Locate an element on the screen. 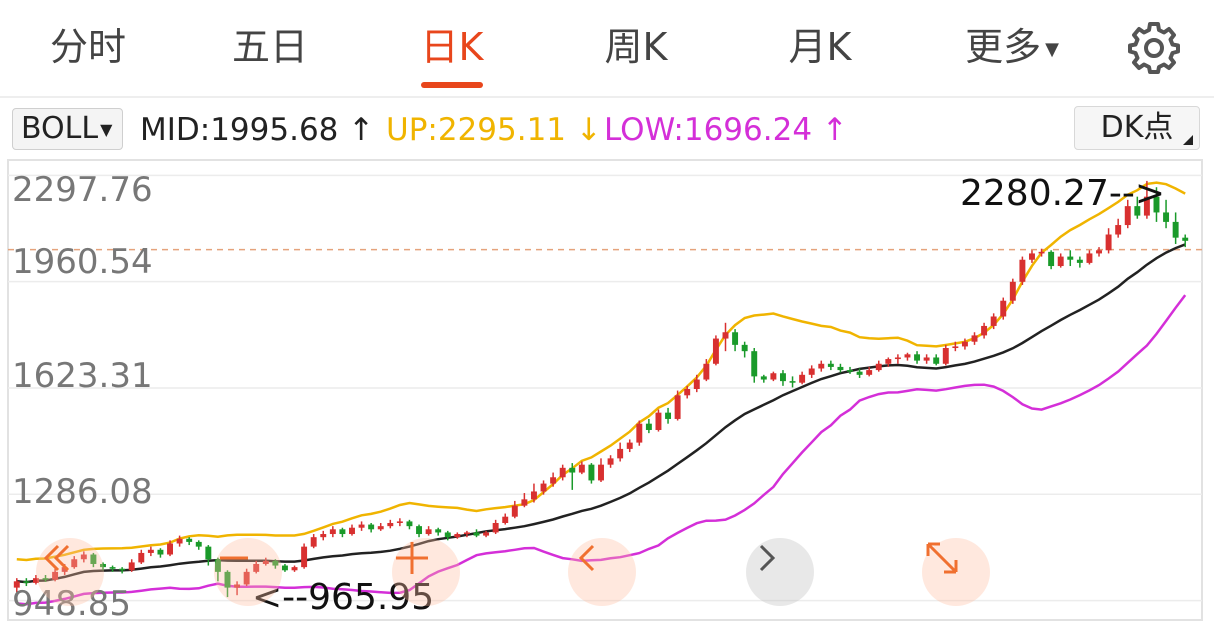  tab-intraday: 分时 is located at coordinates (87, 47).